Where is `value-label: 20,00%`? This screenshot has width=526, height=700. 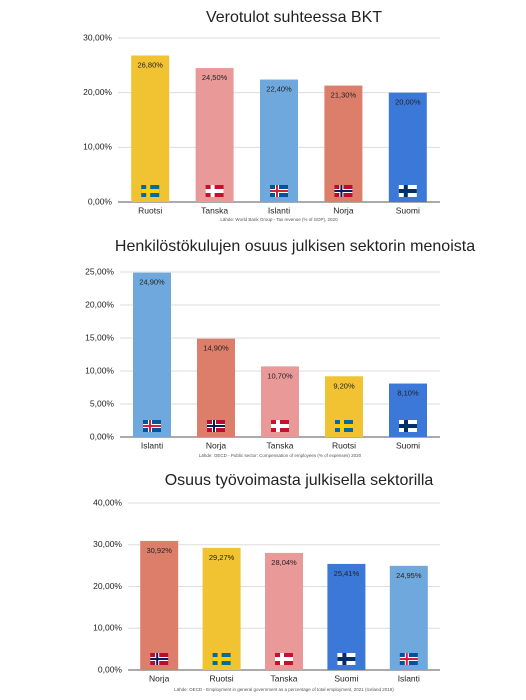
value-label: 20,00% is located at coordinates (408, 102).